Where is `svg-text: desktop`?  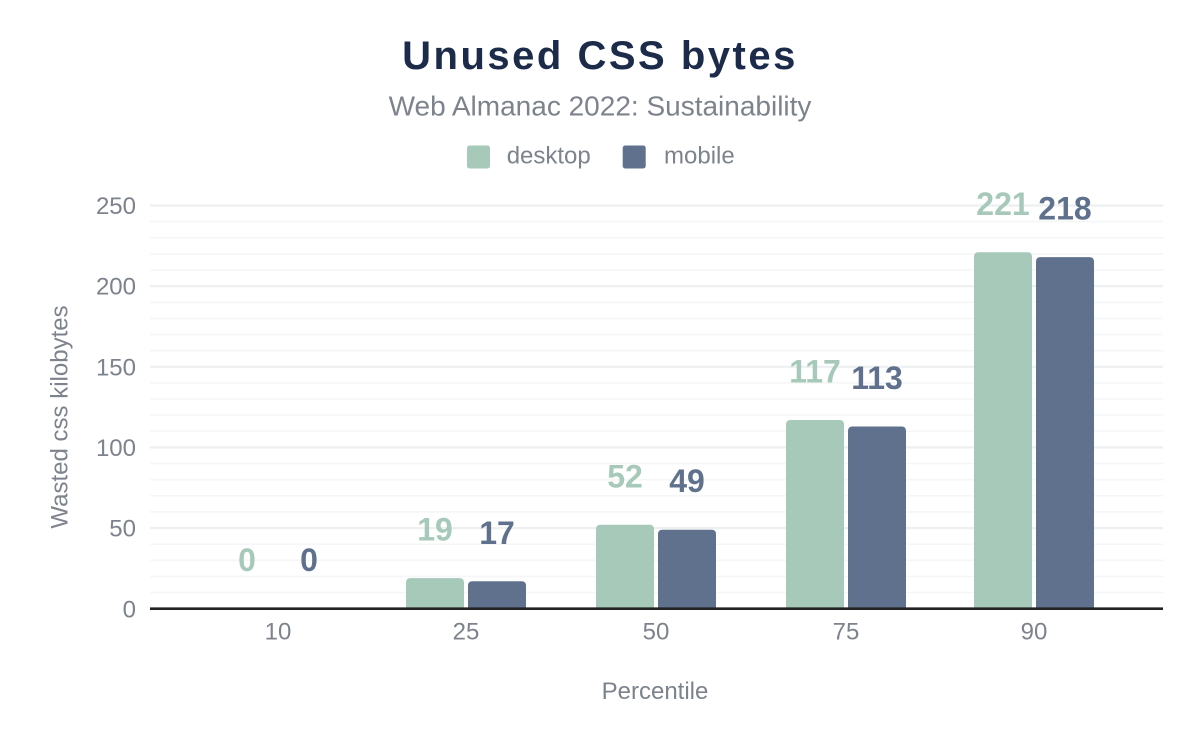
svg-text: desktop is located at coordinates (549, 155).